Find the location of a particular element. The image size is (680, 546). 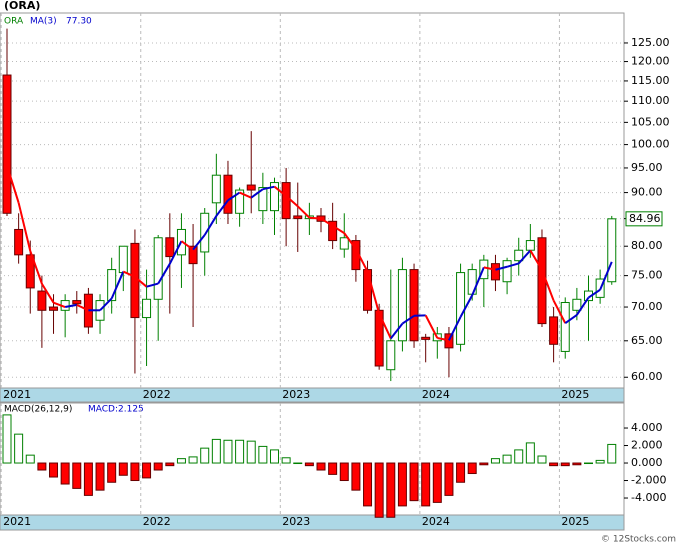

y-tick-label: 80.00 is located at coordinates (647, 245).